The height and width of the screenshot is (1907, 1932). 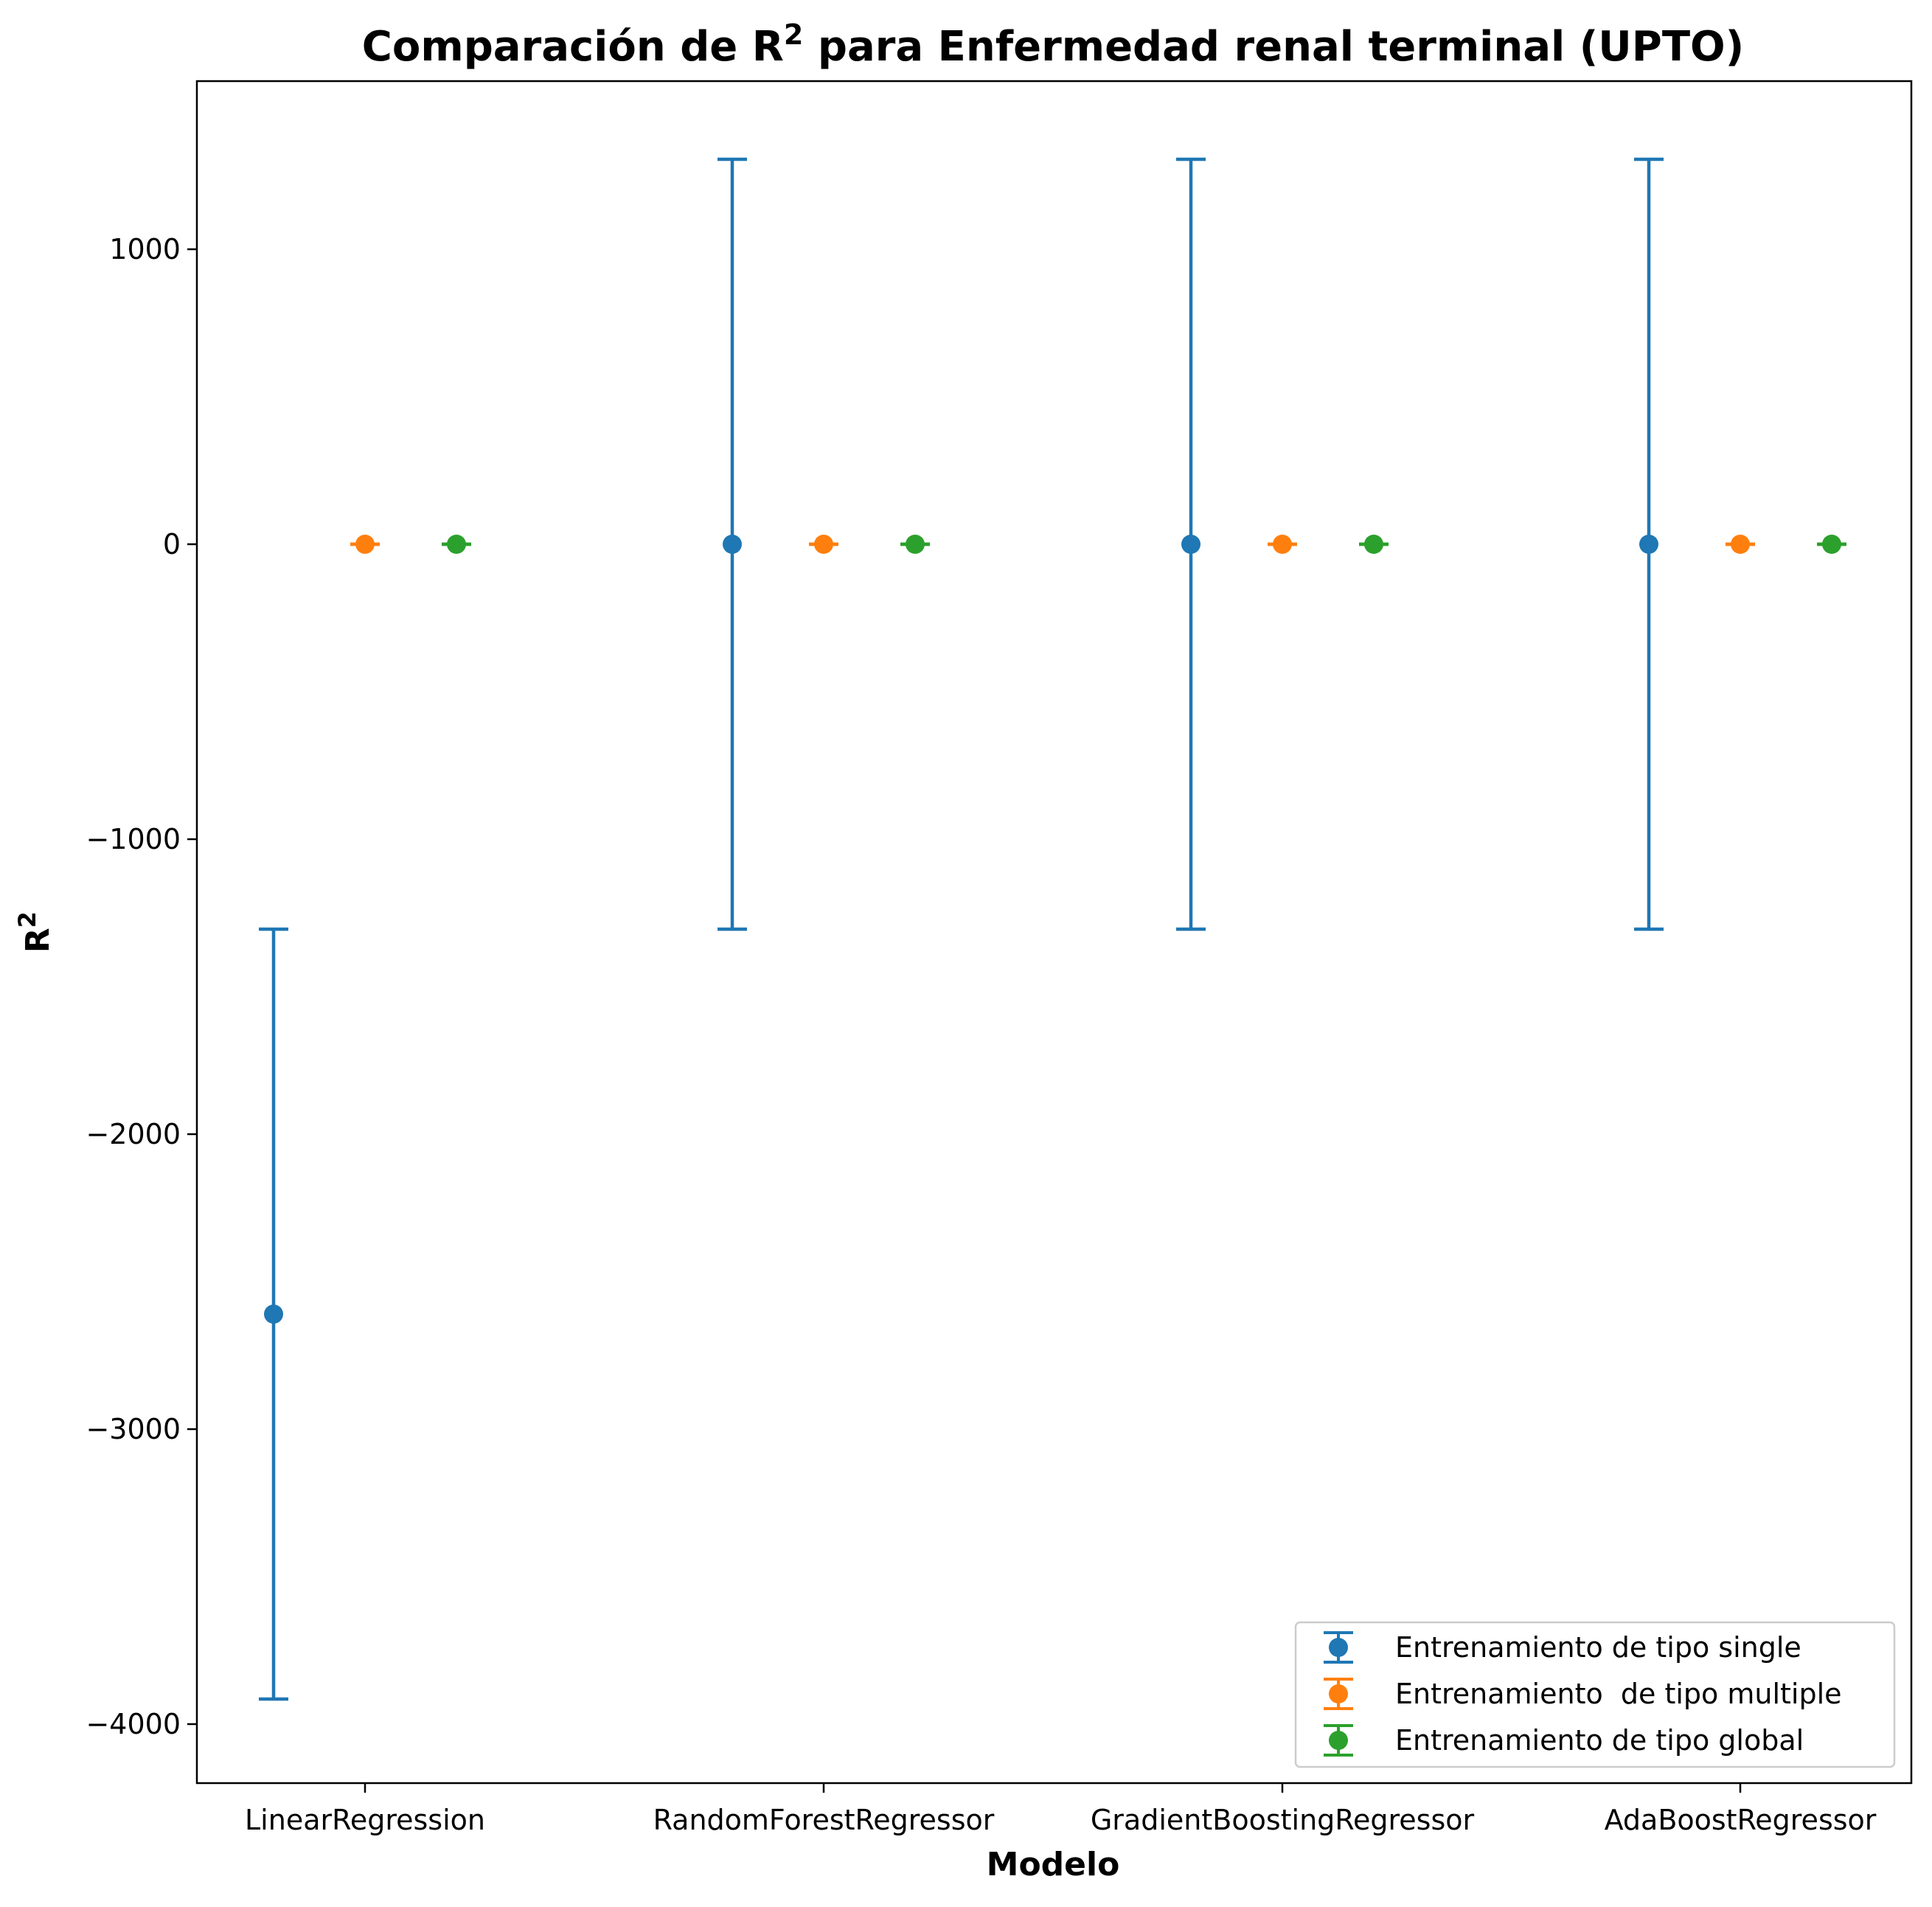 I want to click on legend-entry: Entrenamiento de tipo single, so click(x=1562, y=1647).